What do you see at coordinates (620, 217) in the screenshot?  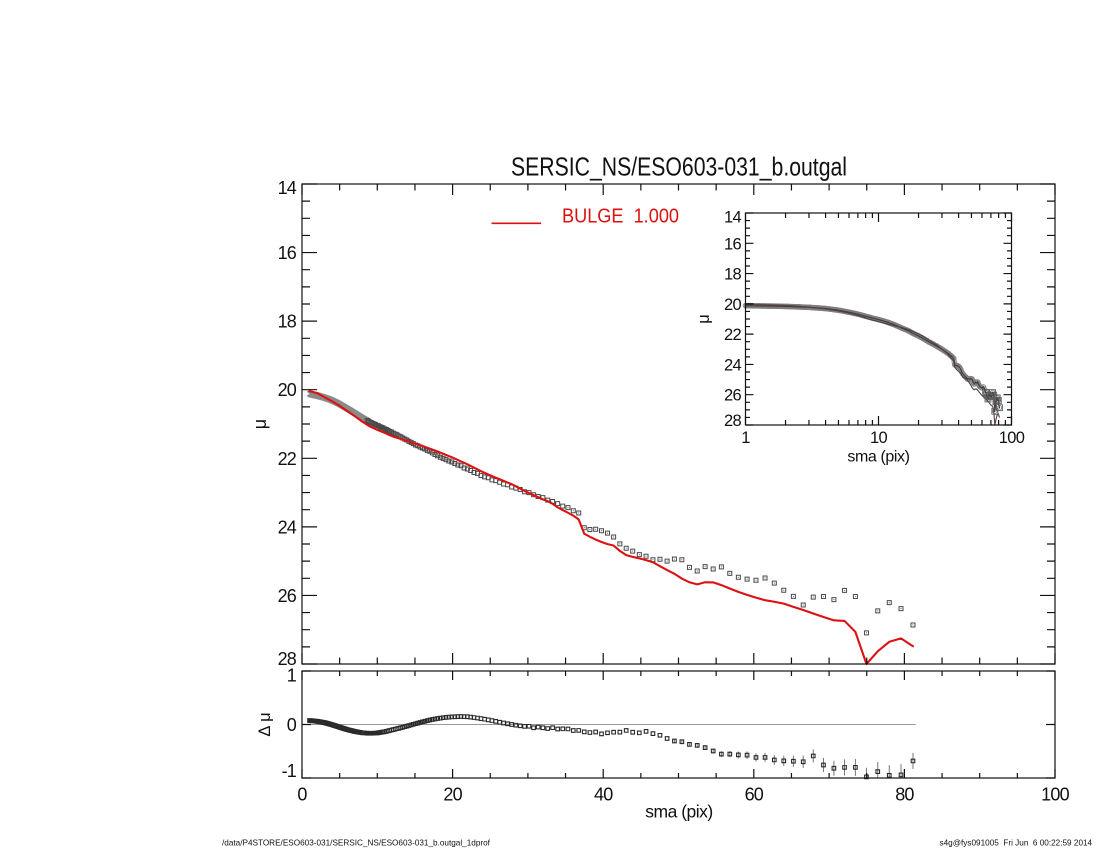 I see `svg-text: BULGE 1.000` at bounding box center [620, 217].